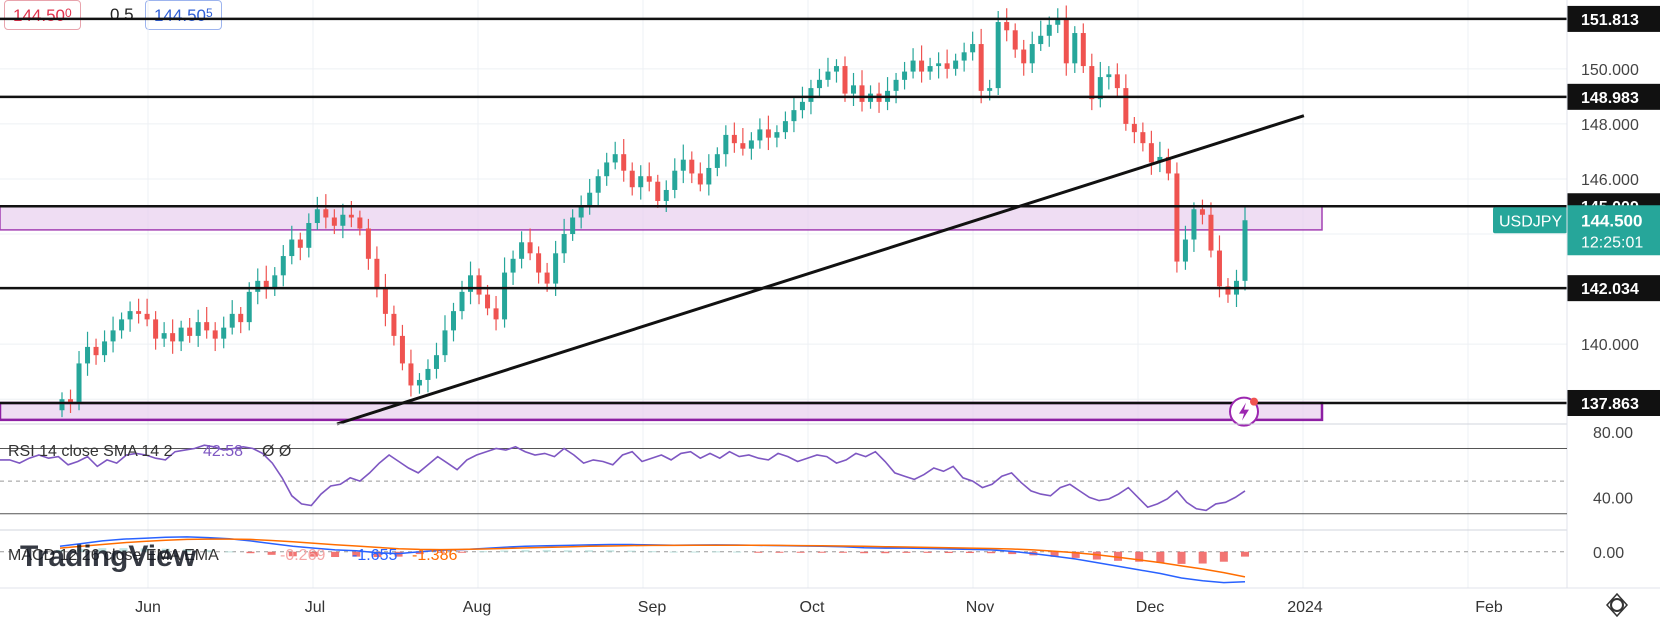  I want to click on sell-quote: 144.500, so click(42, 15).